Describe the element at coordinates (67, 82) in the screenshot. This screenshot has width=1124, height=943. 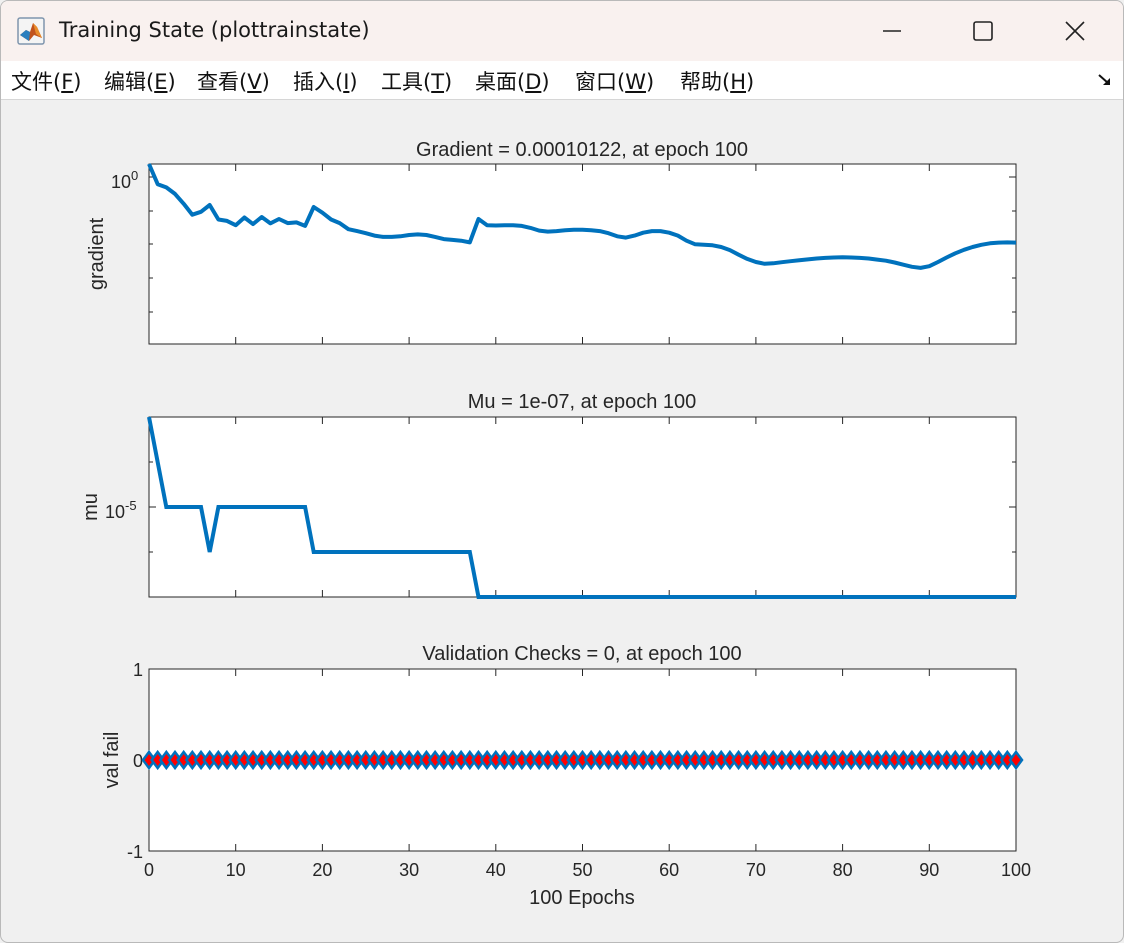
I see `menu-file-mnemonic: F` at that location.